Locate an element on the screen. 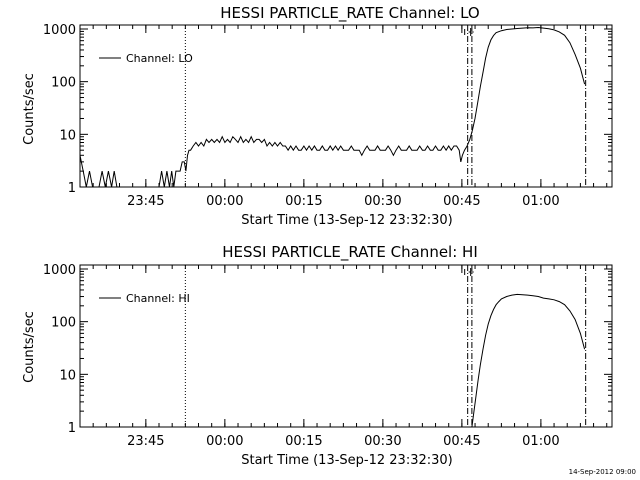  chart-title: HESSI PARTICLE_RATE Channel: HI is located at coordinates (350, 252).